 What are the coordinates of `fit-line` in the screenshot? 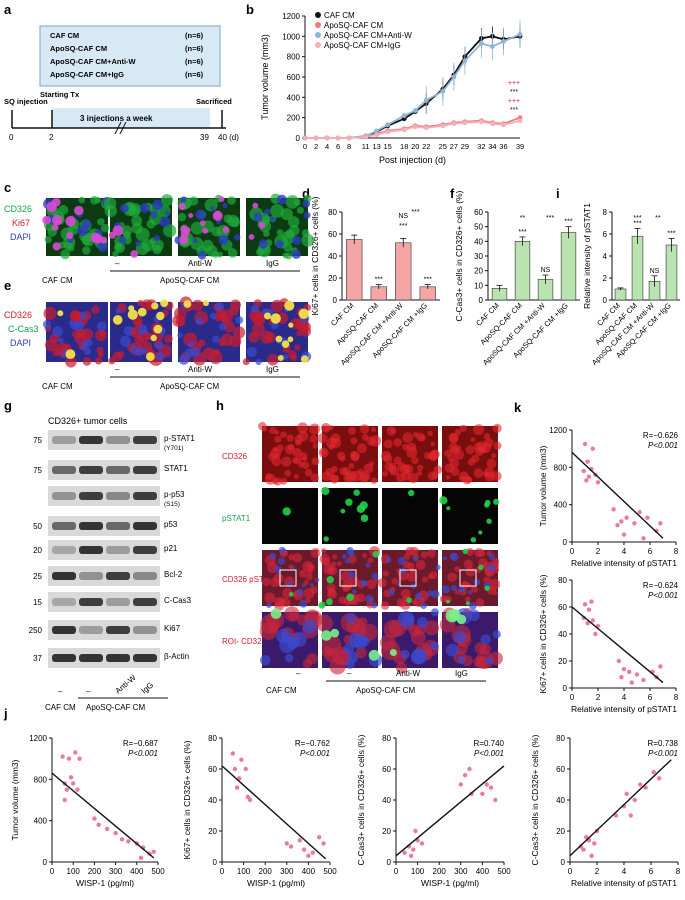 It's located at (103, 815).